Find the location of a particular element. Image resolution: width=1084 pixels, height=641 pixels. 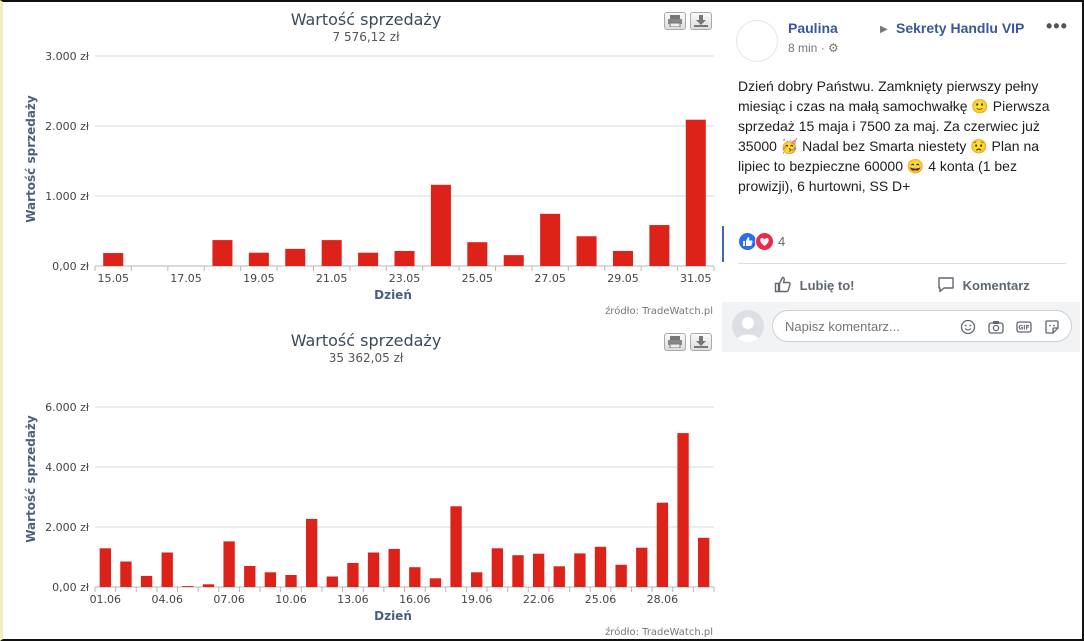

comment-label: Komentarz is located at coordinates (996, 285).